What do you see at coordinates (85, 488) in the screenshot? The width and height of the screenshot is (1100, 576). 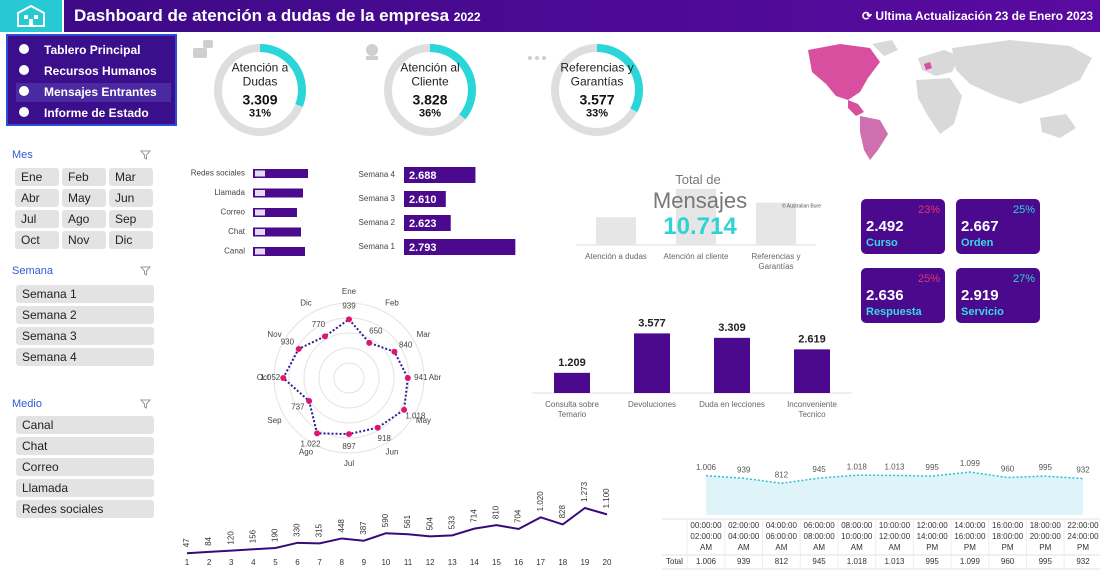 I see `filter-button: Llamada` at bounding box center [85, 488].